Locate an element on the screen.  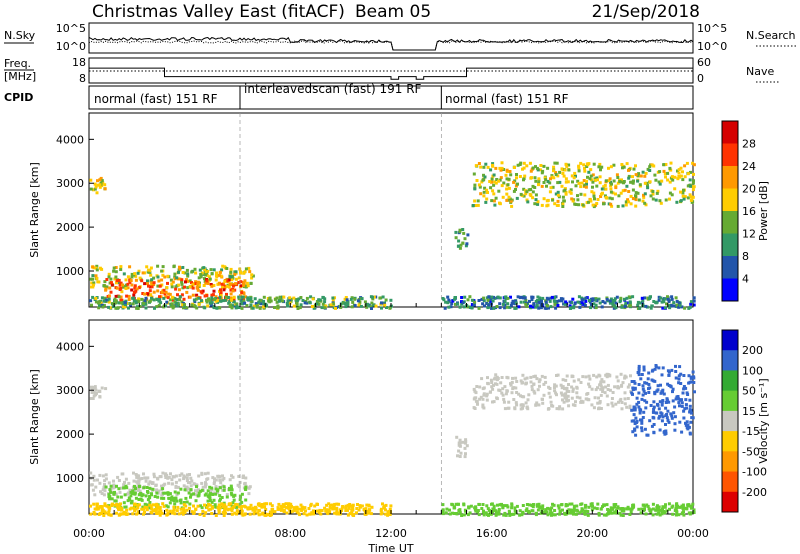
velocity-colorbar-label: Velocity [m s⁻¹] is located at coordinates (763, 420).